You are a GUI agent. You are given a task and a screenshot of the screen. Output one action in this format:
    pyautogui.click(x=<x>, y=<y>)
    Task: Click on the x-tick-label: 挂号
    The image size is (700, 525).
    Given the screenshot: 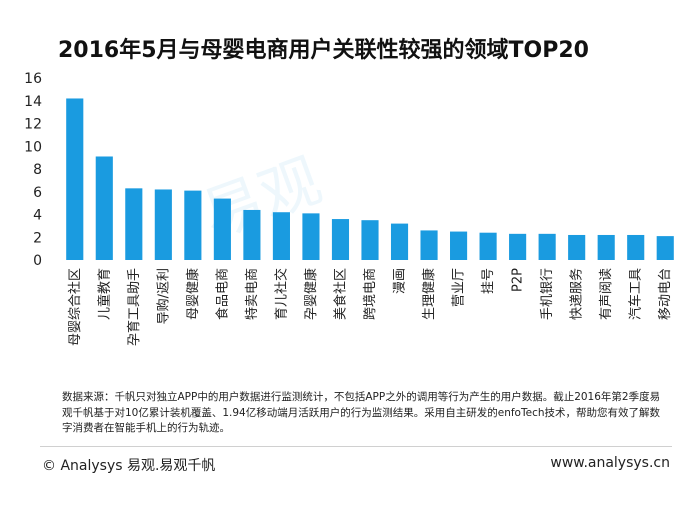 What is the action you would take?
    pyautogui.click(x=488, y=281)
    